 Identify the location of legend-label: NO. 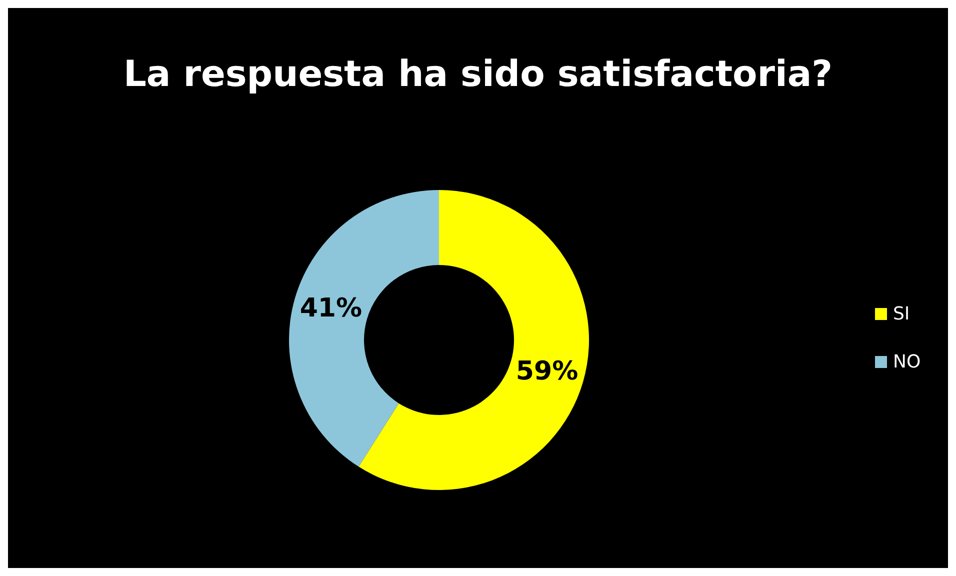
(907, 362).